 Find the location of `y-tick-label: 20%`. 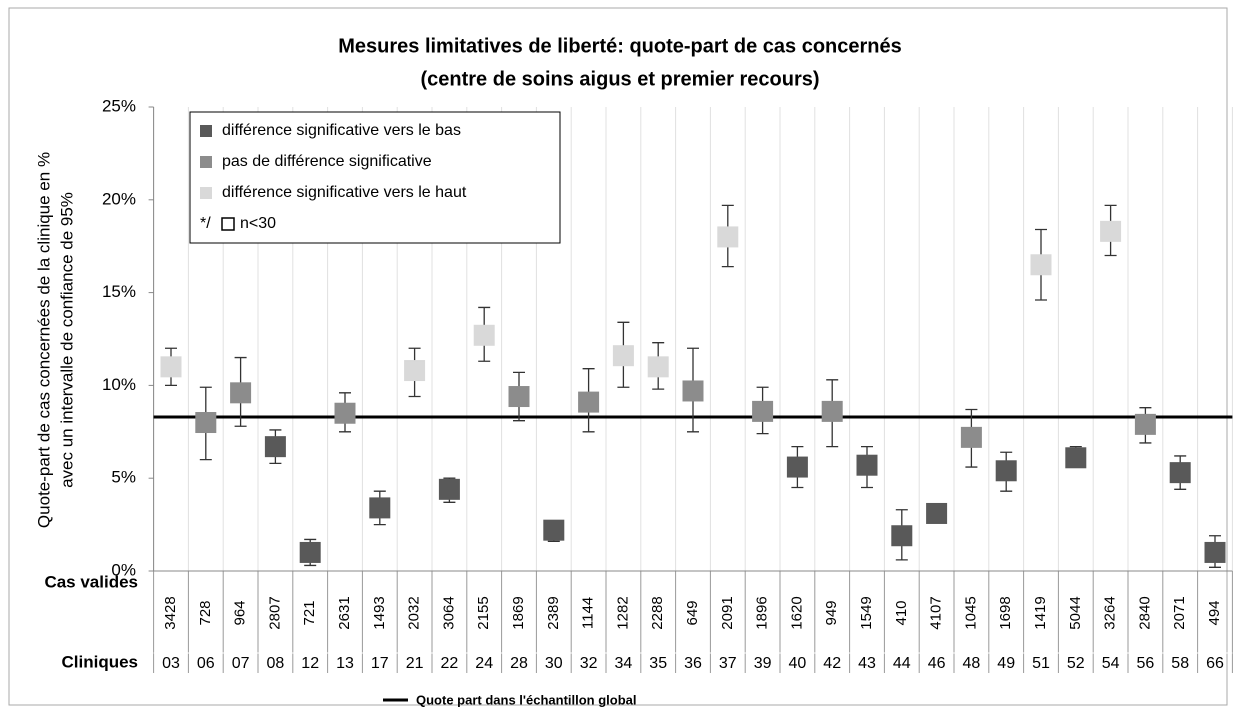

y-tick-label: 20% is located at coordinates (119, 198).